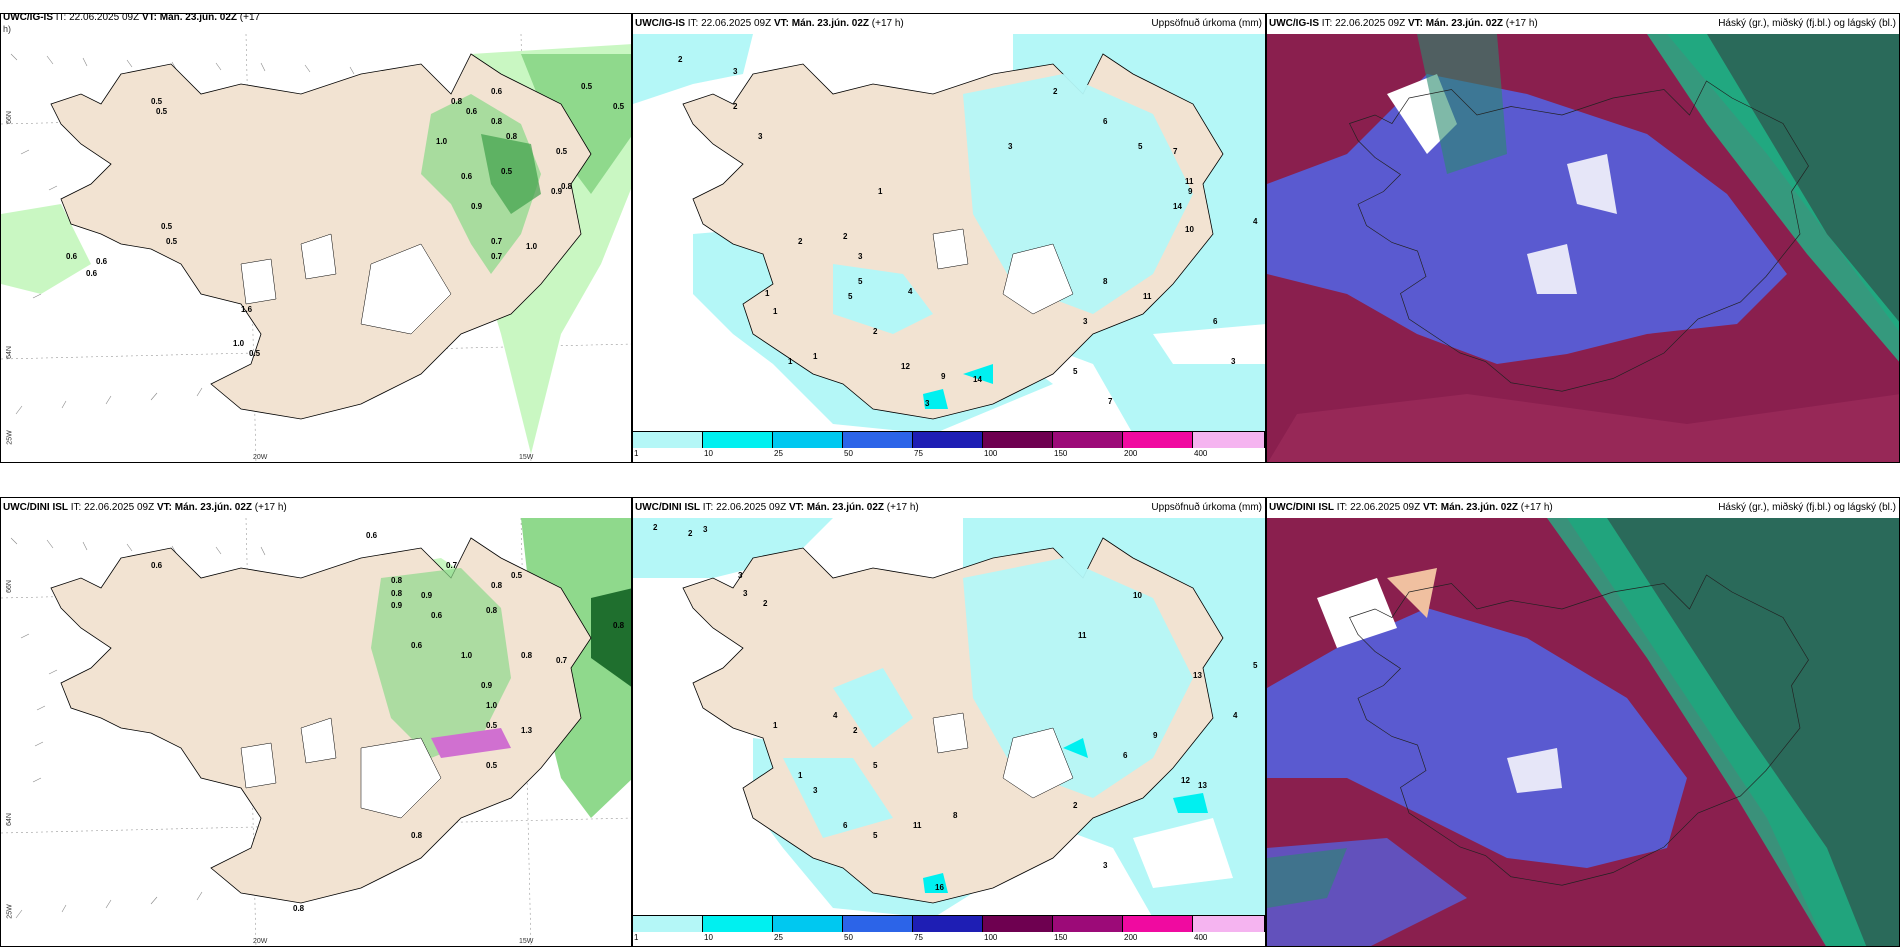 The image size is (1900, 950). Describe the element at coordinates (260, 941) in the screenshot. I see `lon-label-20w: 20W` at that location.